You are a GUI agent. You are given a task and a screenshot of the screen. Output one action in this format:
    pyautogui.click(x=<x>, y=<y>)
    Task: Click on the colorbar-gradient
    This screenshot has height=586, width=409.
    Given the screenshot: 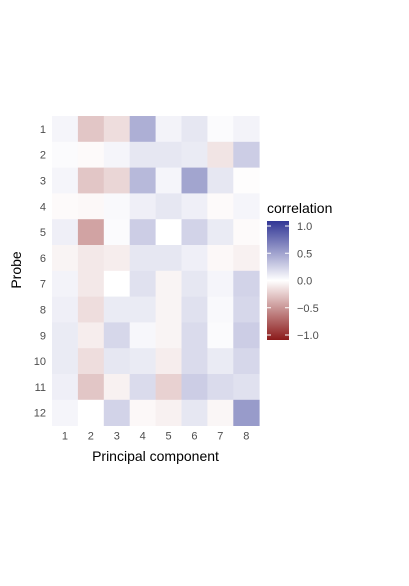 What is the action you would take?
    pyautogui.click(x=278, y=280)
    